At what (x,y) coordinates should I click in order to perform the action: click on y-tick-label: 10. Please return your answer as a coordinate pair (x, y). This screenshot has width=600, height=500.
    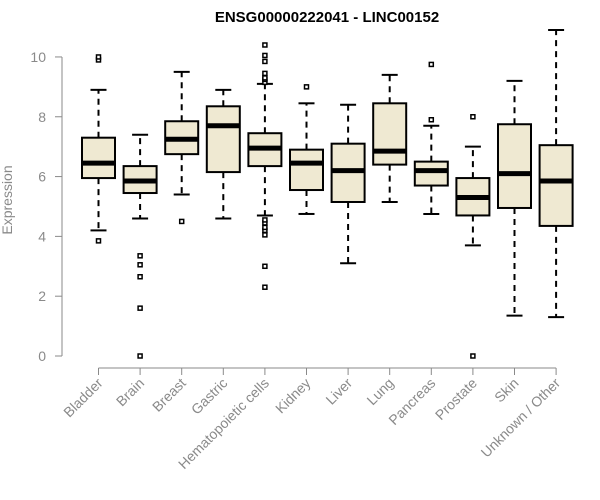
    Looking at the image, I should click on (38, 57).